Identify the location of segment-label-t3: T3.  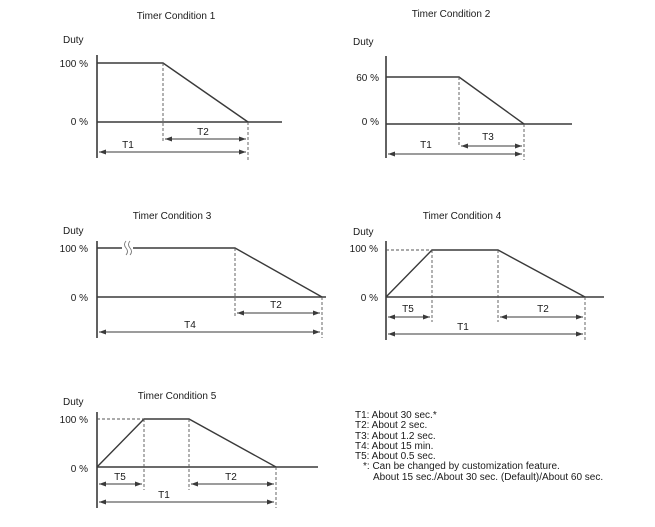
(488, 137).